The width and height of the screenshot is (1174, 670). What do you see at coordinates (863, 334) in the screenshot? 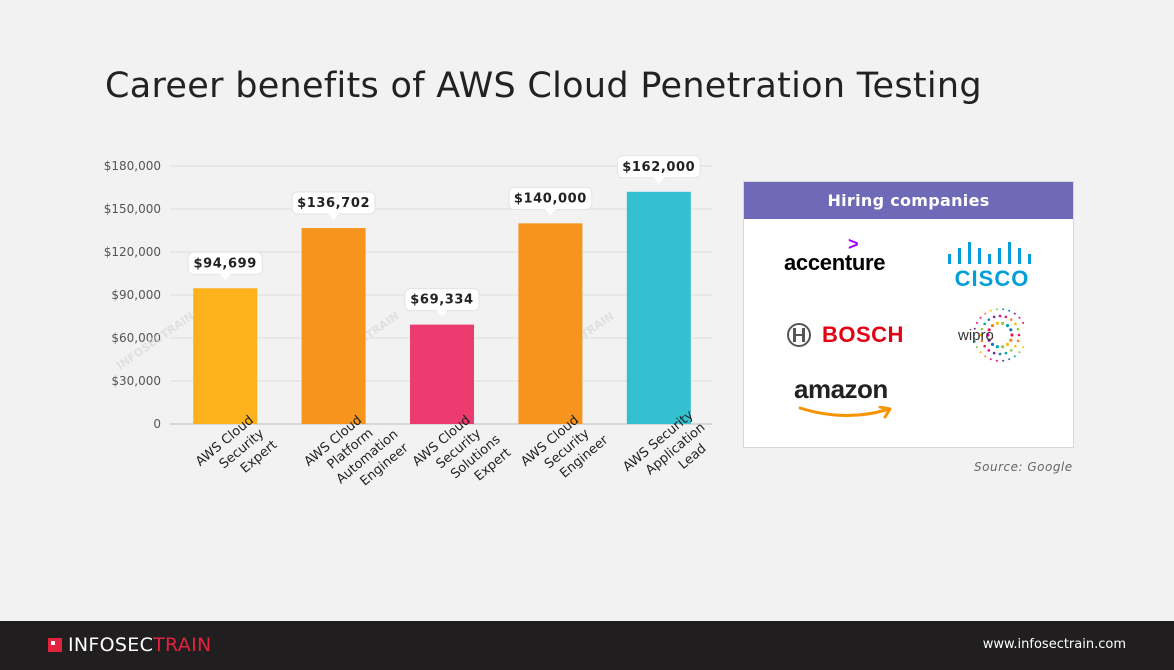
I see `bosch-wordmark: BOSCH` at bounding box center [863, 334].